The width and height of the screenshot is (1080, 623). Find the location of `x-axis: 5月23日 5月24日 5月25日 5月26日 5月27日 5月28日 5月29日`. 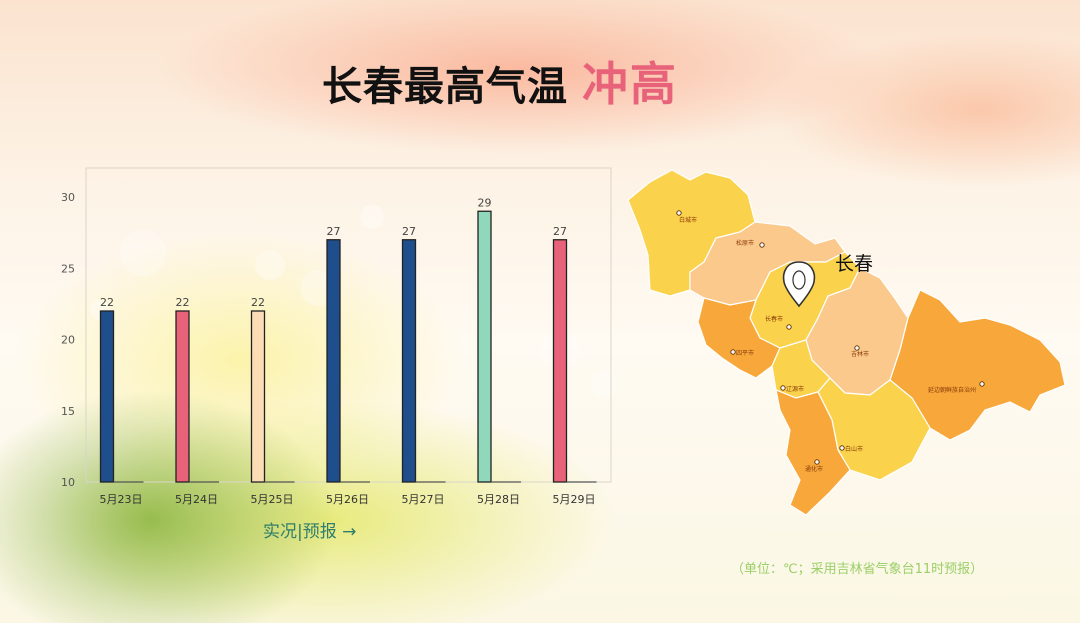

x-axis: 5月23日 5月24日 5月25日 5月26日 5月27日 5月28日 5月29日 is located at coordinates (348, 499).